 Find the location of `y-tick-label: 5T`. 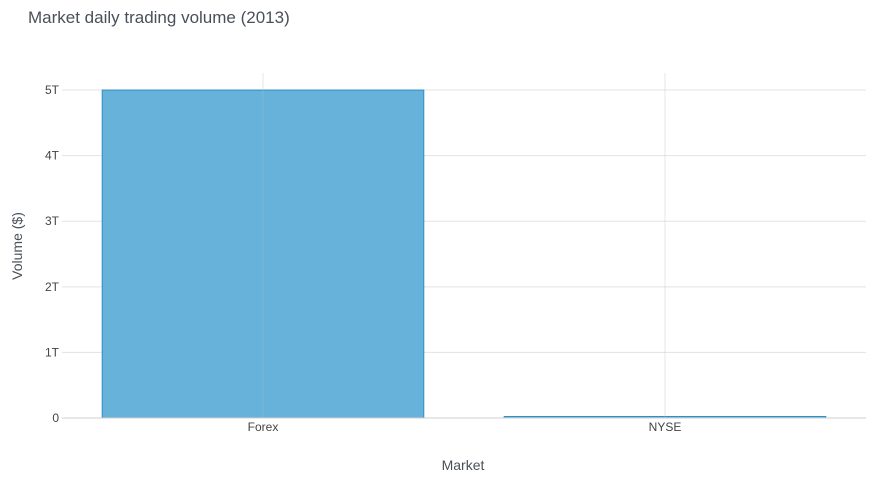

y-tick-label: 5T is located at coordinates (52, 90).